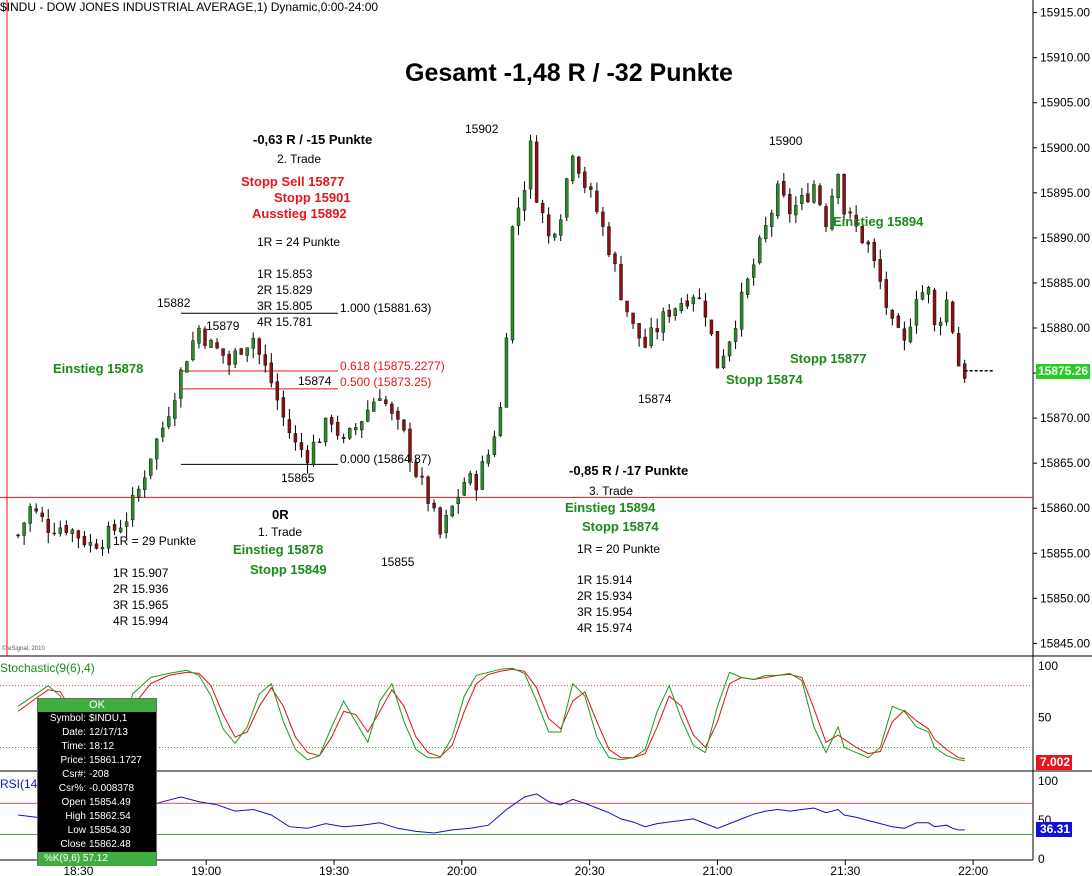 This screenshot has width=1092, height=876. Describe the element at coordinates (155, 541) in the screenshot. I see `trade1-1r: 1R = 29 Punkte` at that location.